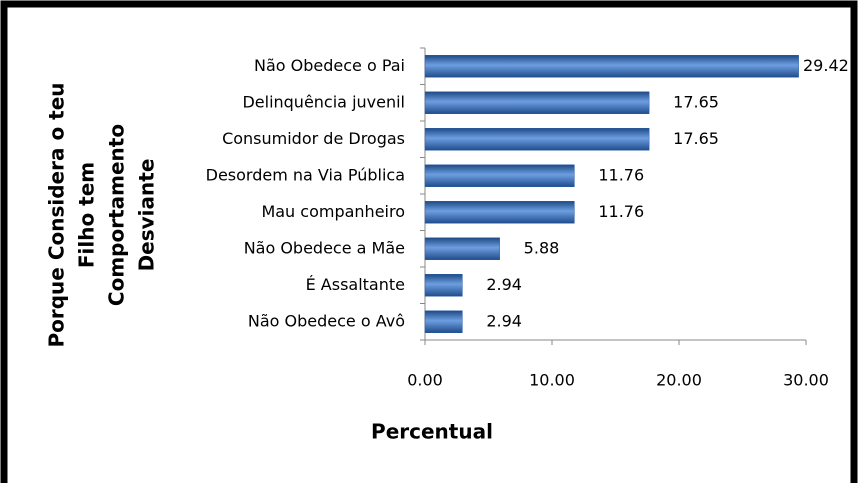 This screenshot has height=483, width=859. I want to click on y-axis-label: Desviante, so click(147, 215).